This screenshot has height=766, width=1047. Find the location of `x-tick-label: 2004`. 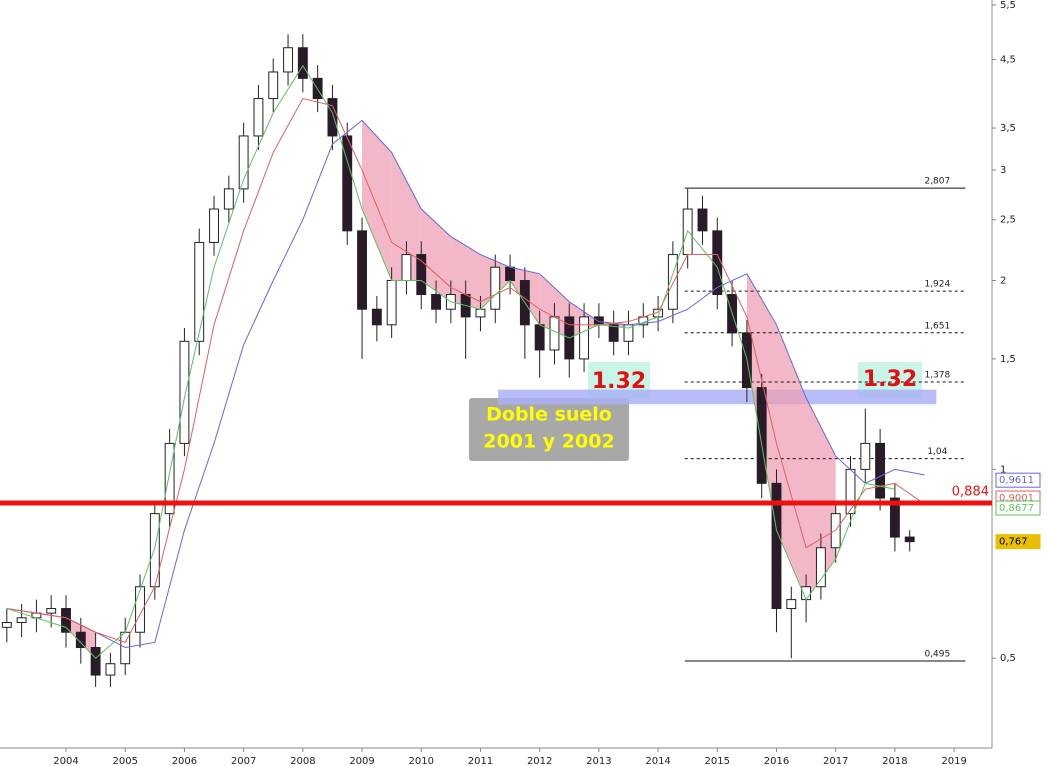

x-tick-label: 2004 is located at coordinates (65, 761).